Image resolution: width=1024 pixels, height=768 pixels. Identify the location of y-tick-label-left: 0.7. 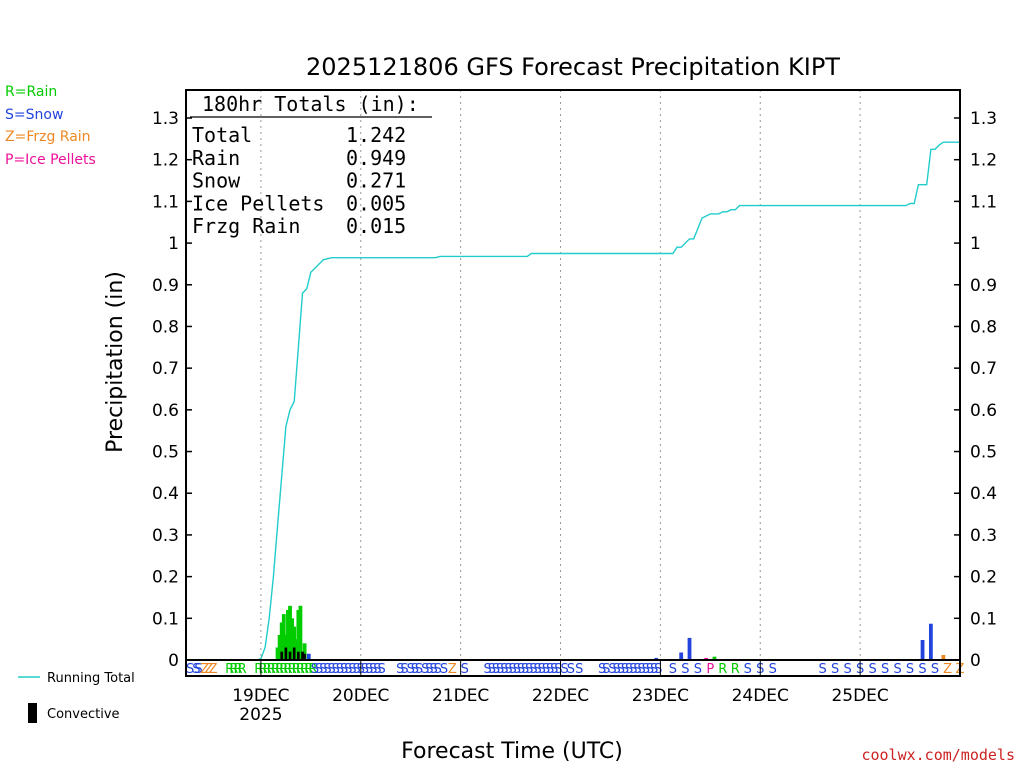
(165, 369).